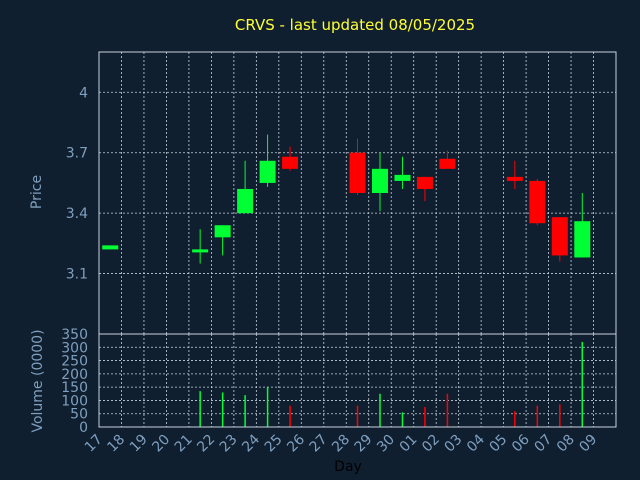 Image resolution: width=640 pixels, height=480 pixels. What do you see at coordinates (161, 444) in the screenshot?
I see `x-tick-label: 20` at bounding box center [161, 444].